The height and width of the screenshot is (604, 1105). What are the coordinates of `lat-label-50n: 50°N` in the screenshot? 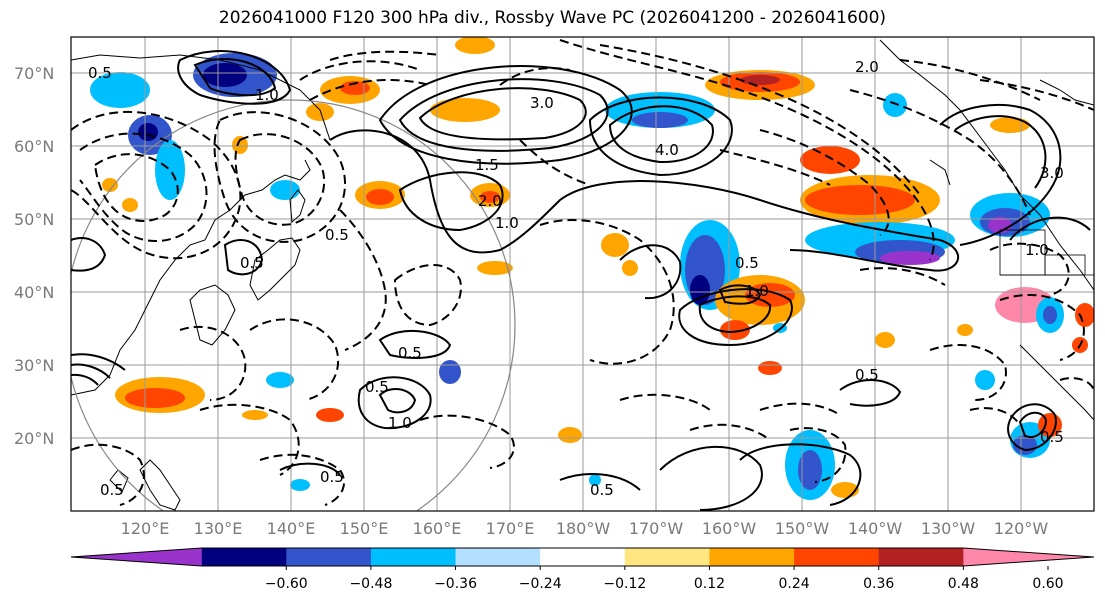 It's located at (34, 219).